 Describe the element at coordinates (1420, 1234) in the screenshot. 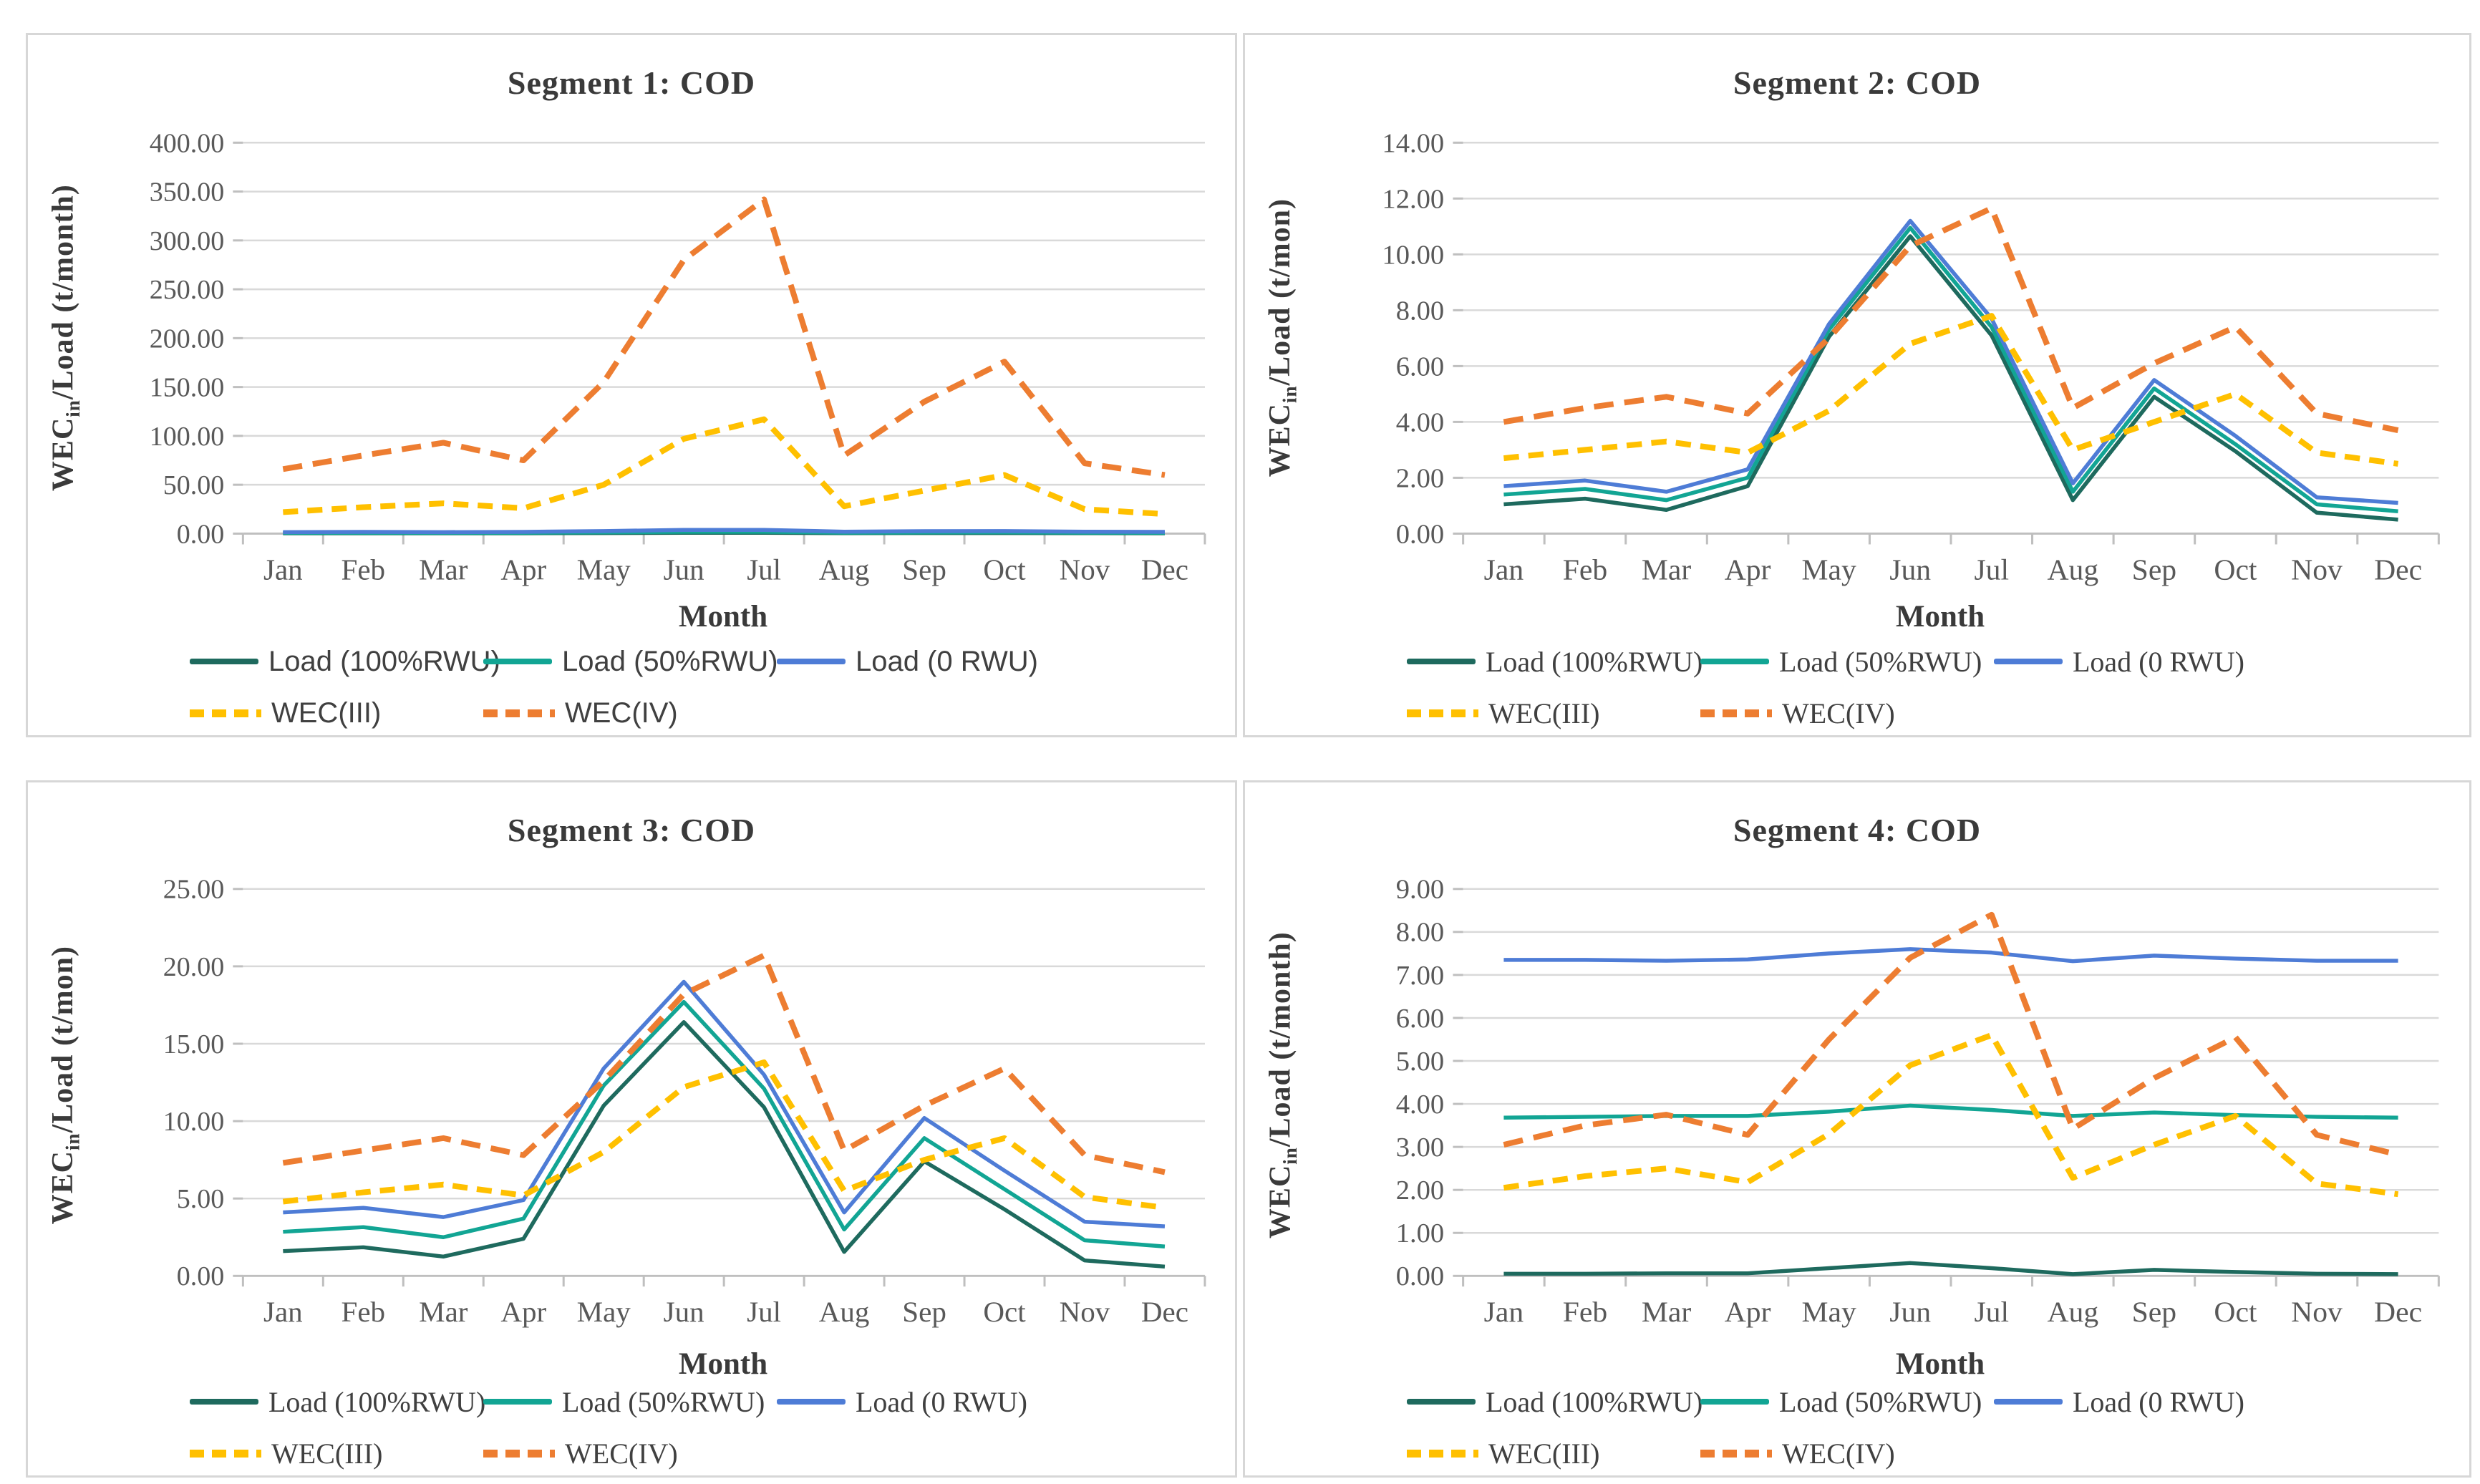

I see `y-axis-tick-label: 1.00` at that location.